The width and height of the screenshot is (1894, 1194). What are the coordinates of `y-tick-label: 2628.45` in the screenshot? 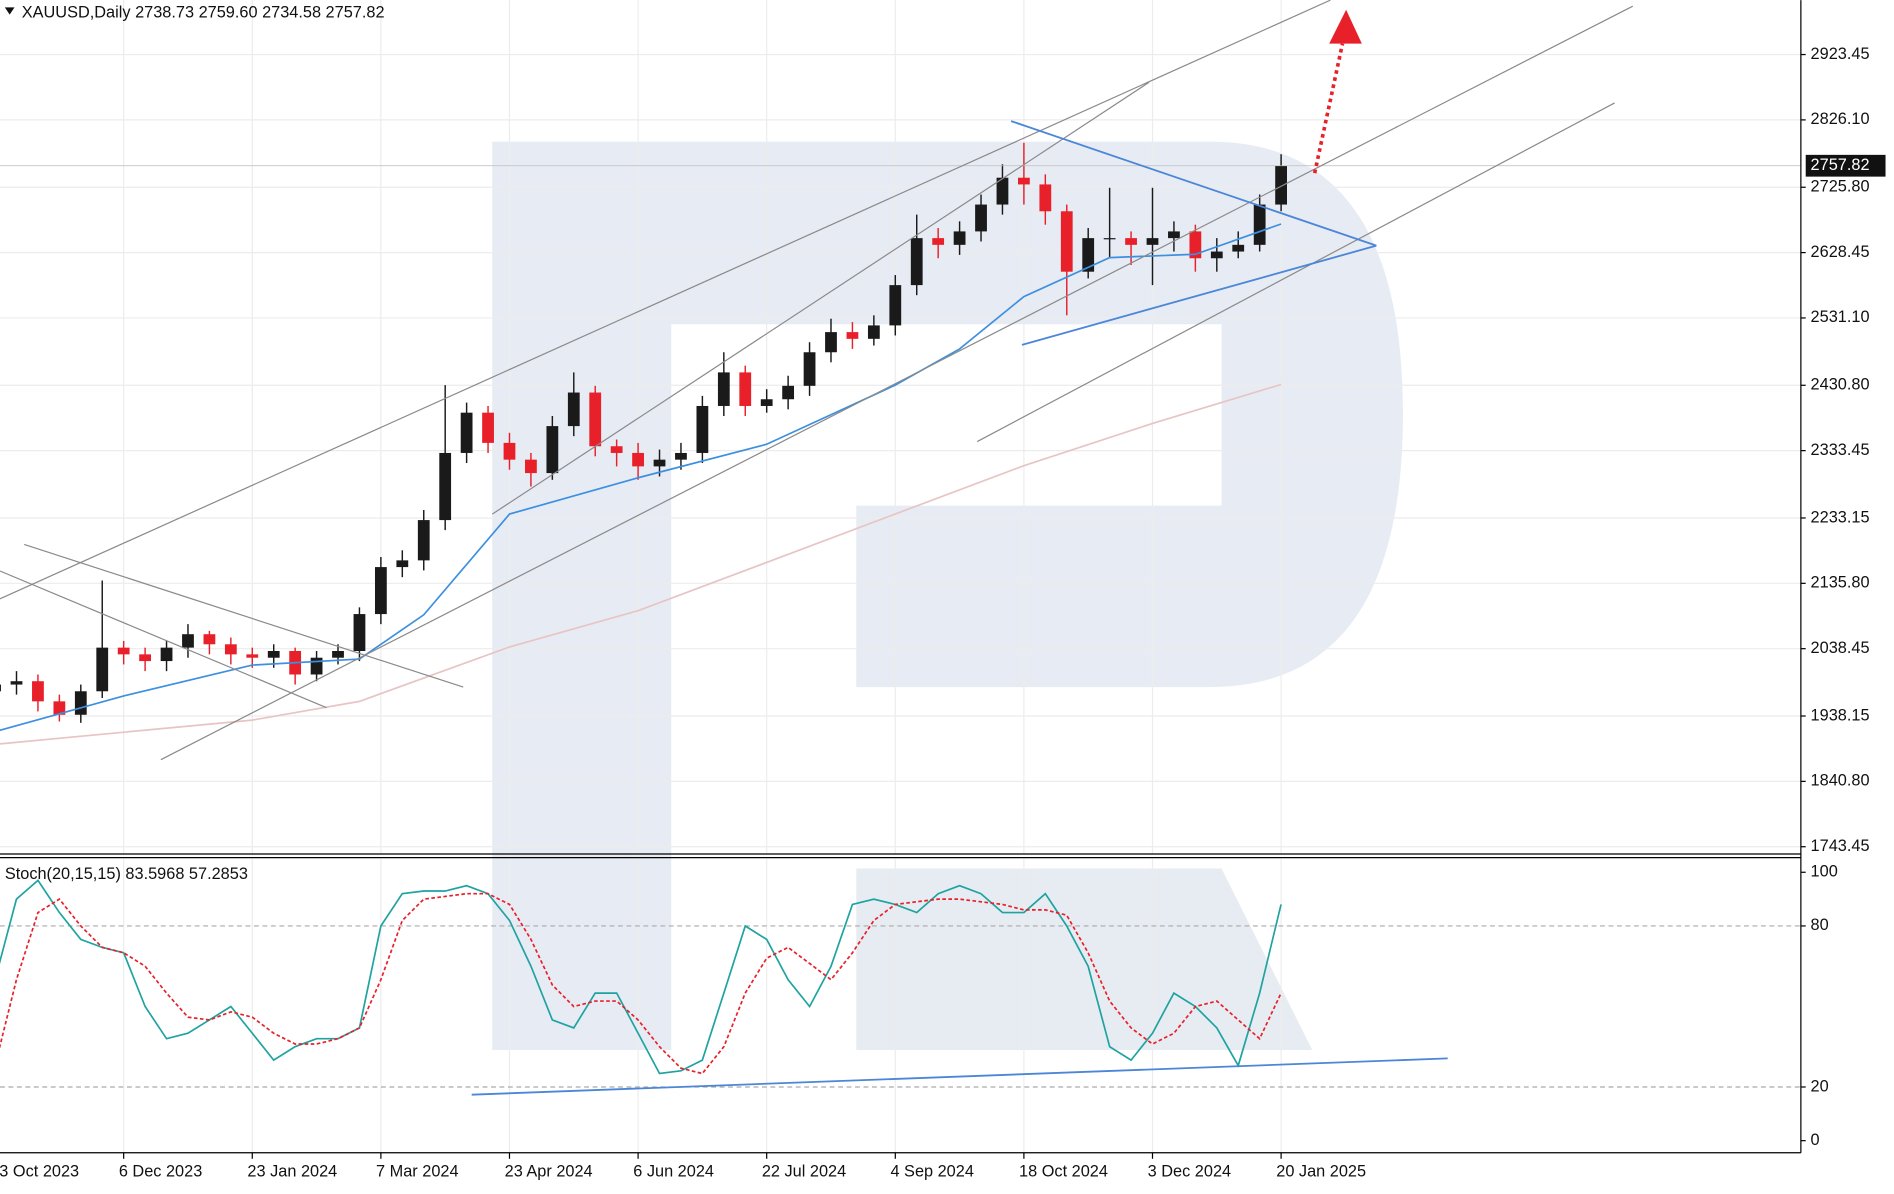 It's located at (1840, 252).